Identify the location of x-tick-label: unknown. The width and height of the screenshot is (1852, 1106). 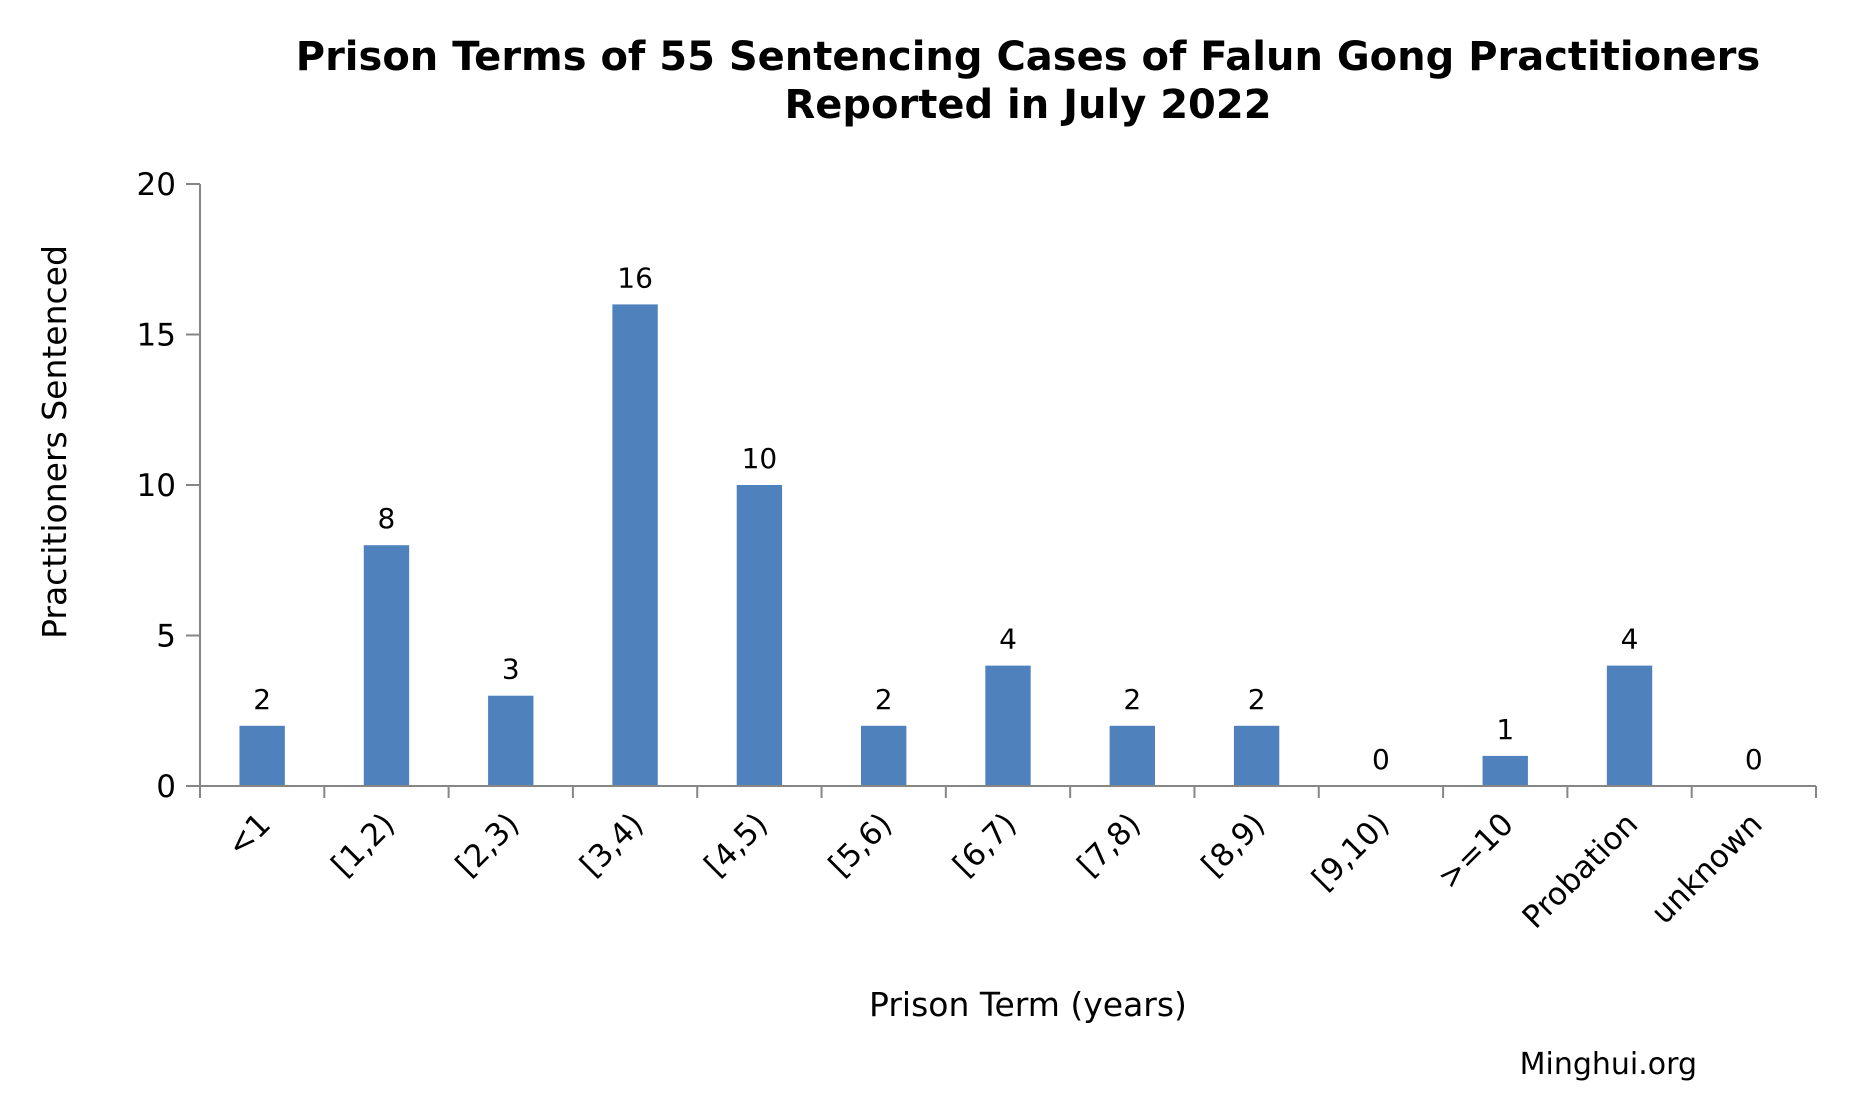
(1706, 868).